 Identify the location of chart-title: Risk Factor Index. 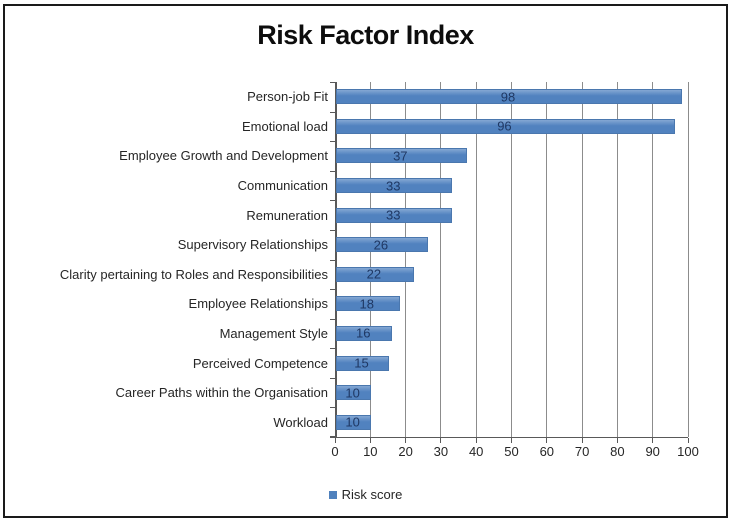
(365, 35).